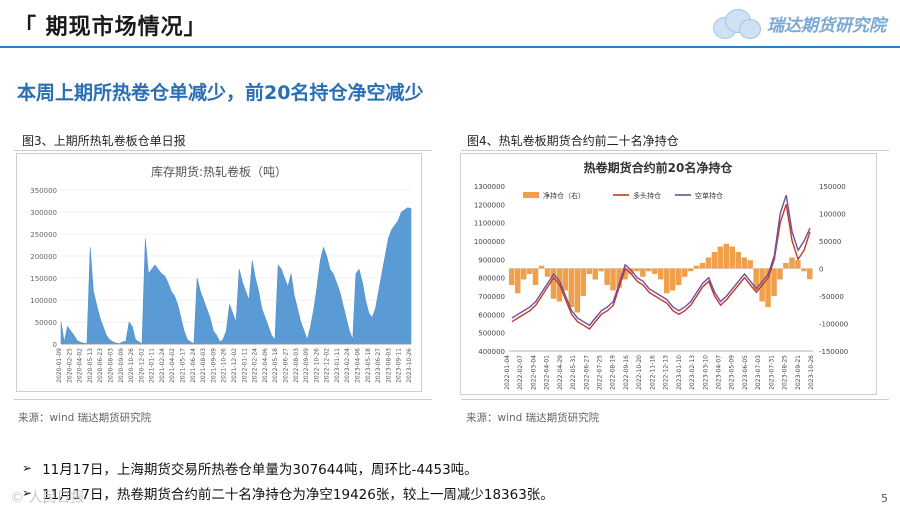  Describe the element at coordinates (213, 365) in the screenshot. I see `x-tick-label: 2021-09-09` at that location.